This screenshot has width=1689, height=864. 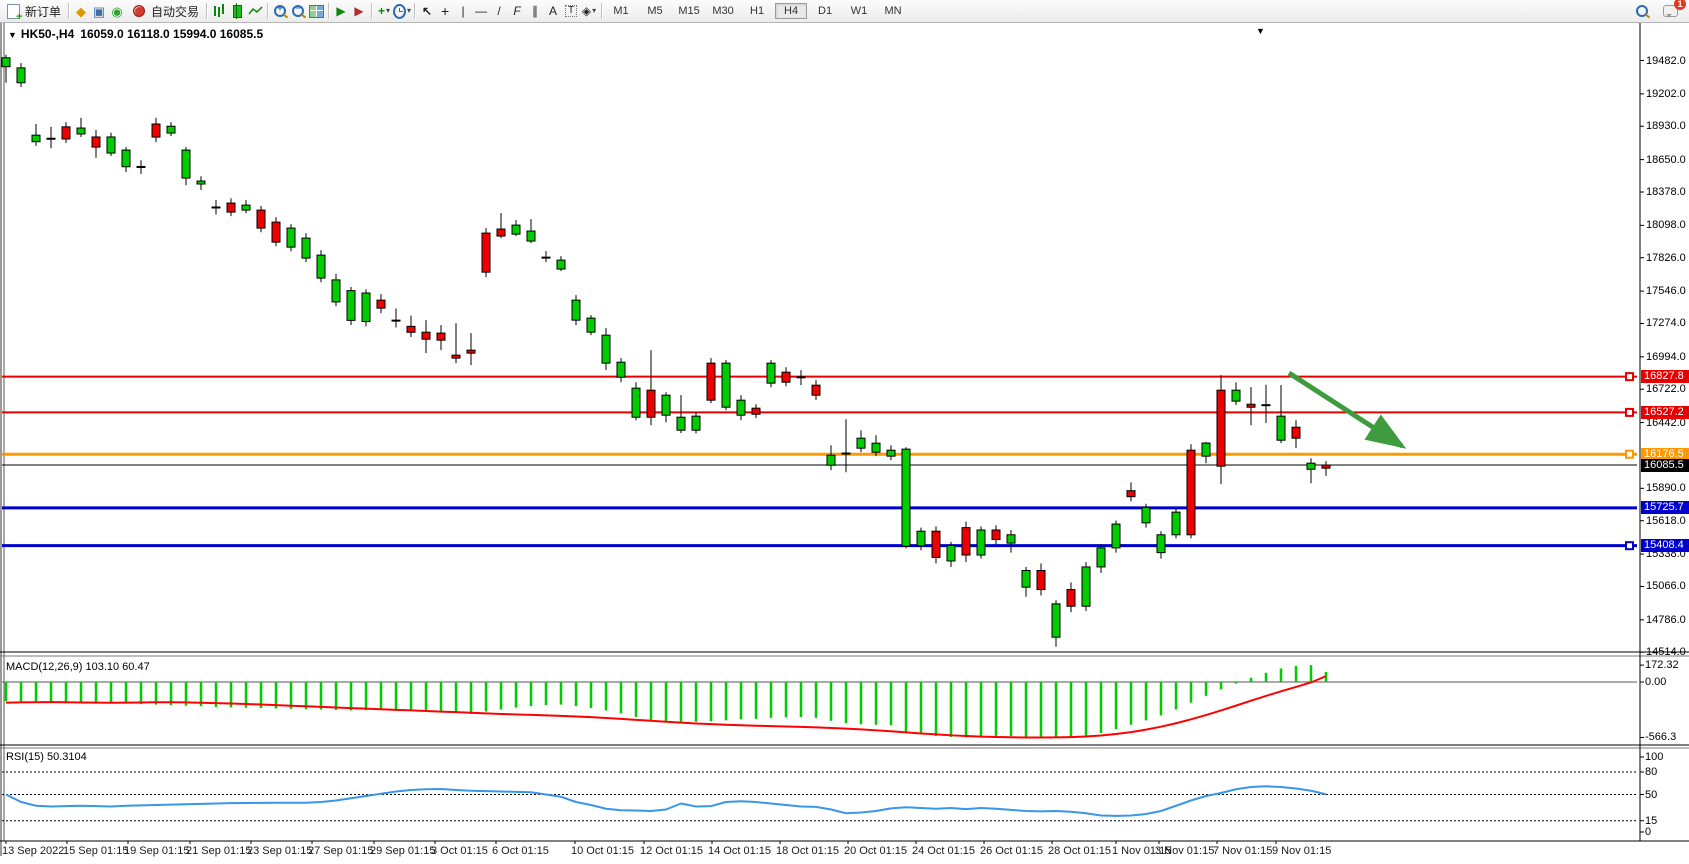 What do you see at coordinates (602, 11) in the screenshot?
I see `separator` at bounding box center [602, 11].